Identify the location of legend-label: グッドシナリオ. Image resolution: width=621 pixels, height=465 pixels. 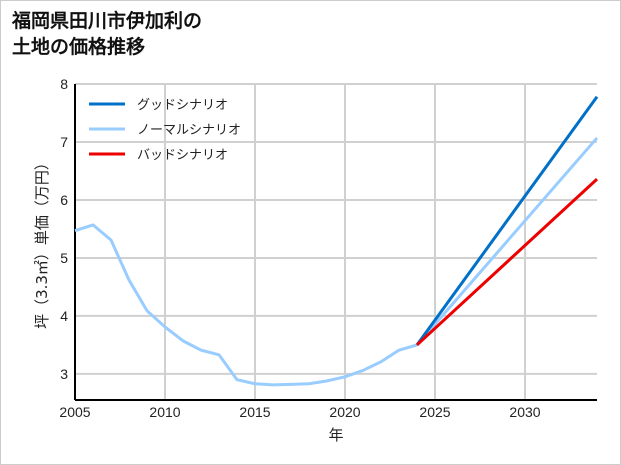
(182, 105).